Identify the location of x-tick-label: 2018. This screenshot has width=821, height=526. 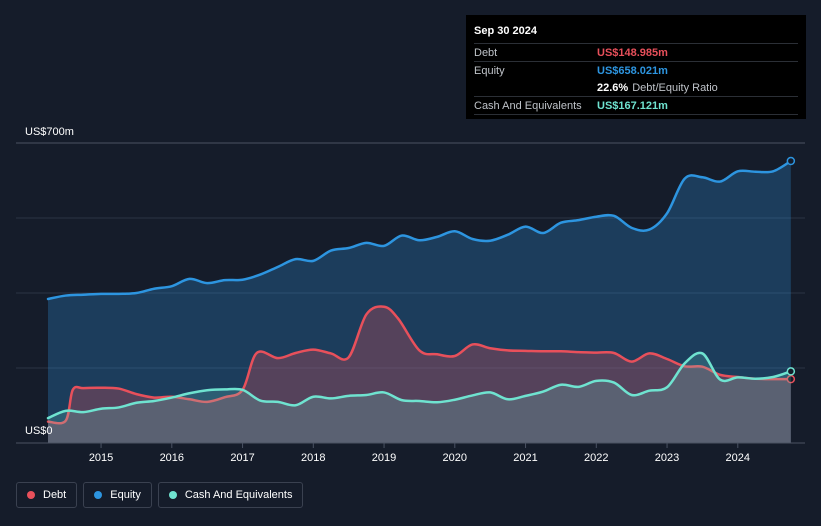
(313, 458).